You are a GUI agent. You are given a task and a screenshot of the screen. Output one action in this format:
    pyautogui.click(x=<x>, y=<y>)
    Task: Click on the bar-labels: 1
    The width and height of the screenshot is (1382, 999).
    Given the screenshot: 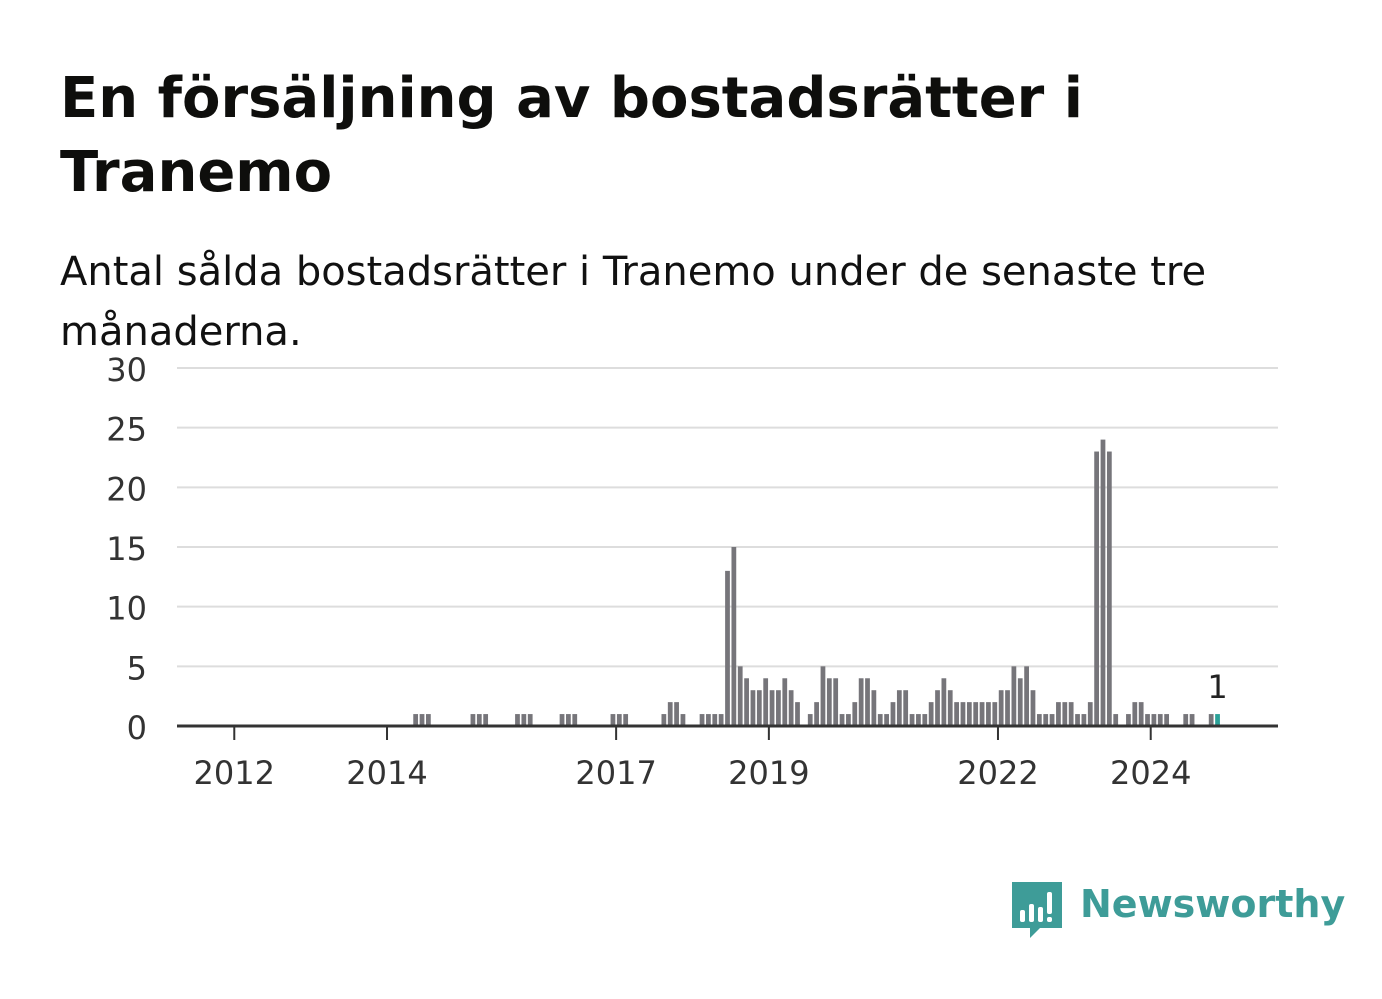 What is the action you would take?
    pyautogui.click(x=1217, y=687)
    